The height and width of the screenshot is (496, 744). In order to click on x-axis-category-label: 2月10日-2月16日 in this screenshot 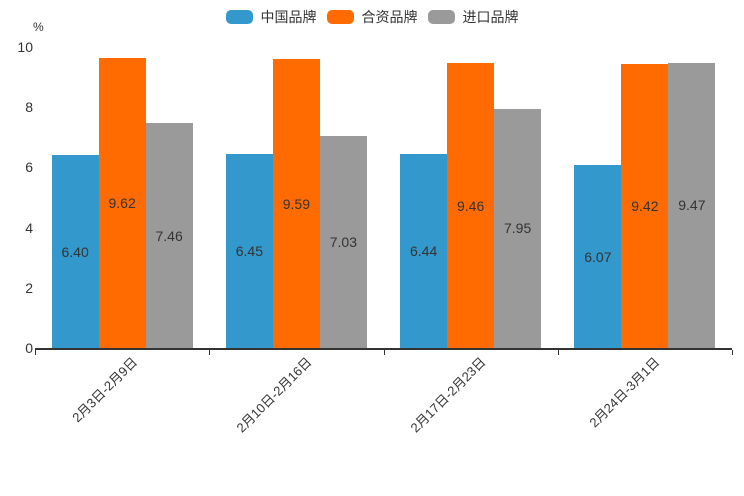, I will do `click(274, 395)`.